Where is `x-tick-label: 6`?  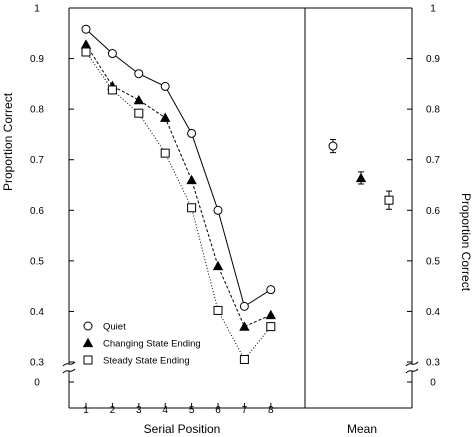
x-tick-label: 6 is located at coordinates (218, 410).